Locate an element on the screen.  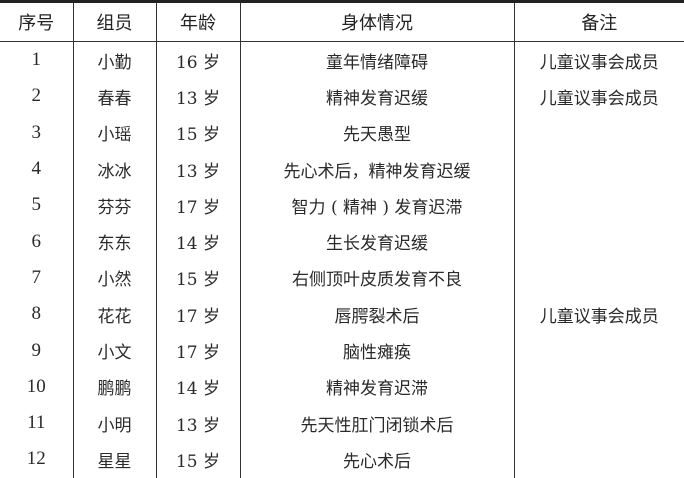
cell-condition: 先天性肛门闭锁术后 is located at coordinates (376, 423).